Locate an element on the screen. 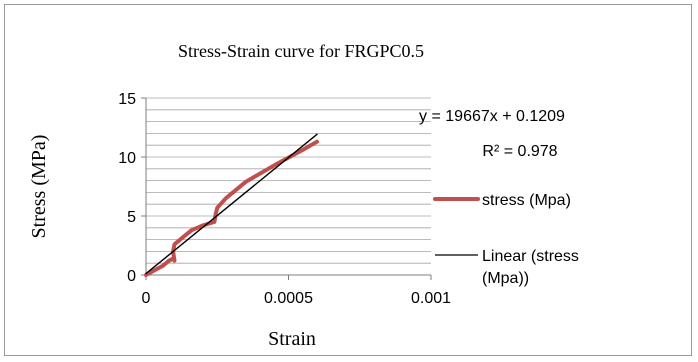 The height and width of the screenshot is (362, 698). x-tick-label: 0 is located at coordinates (146, 298).